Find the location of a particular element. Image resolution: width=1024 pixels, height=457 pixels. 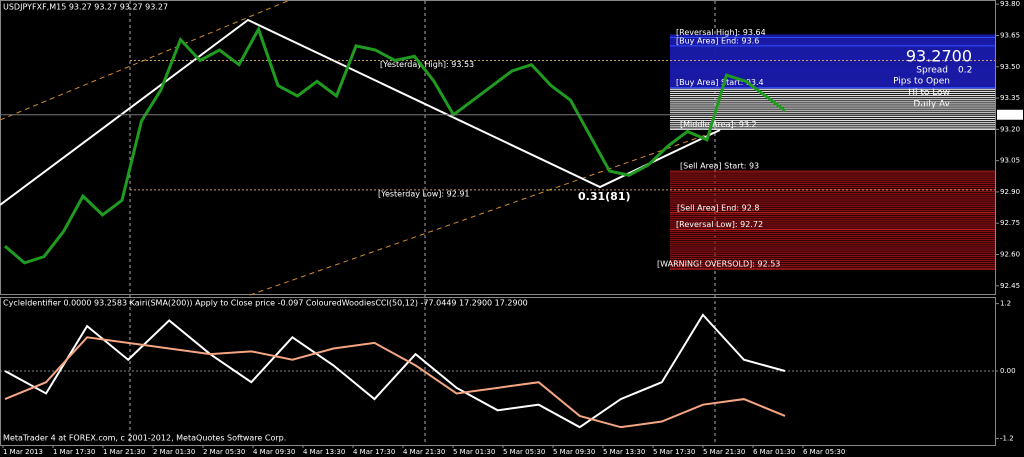

y-tick-label: 92.45 is located at coordinates (1010, 286).